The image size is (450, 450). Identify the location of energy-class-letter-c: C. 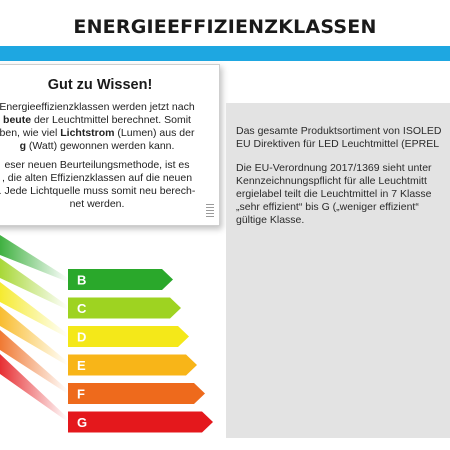
(82, 308).